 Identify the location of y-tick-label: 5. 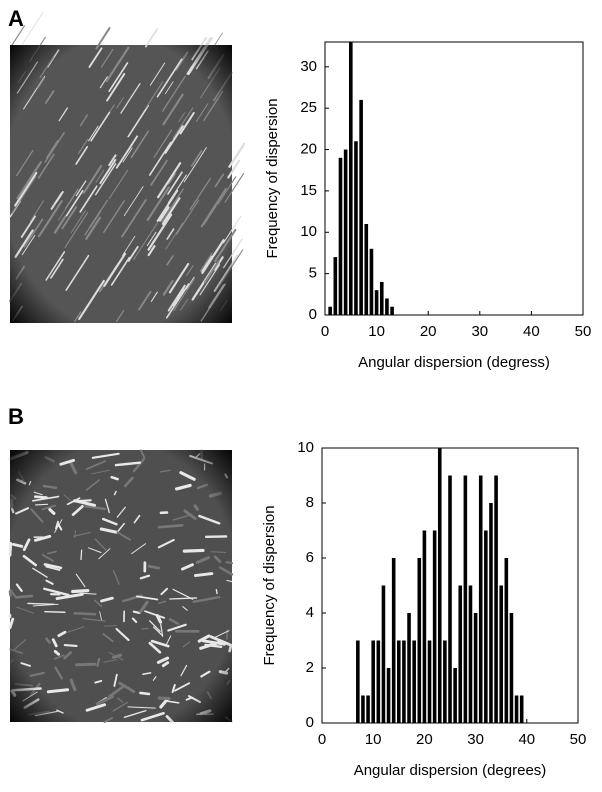
(313, 273).